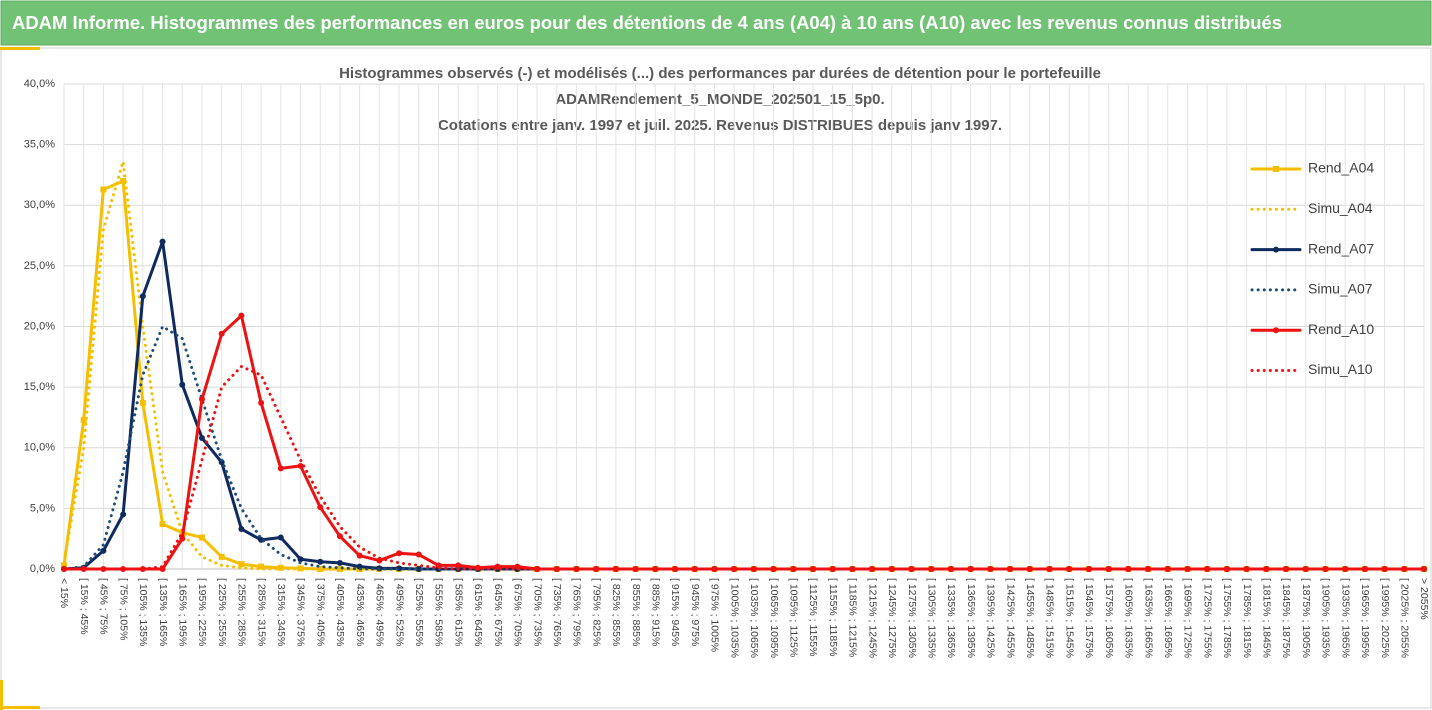 This screenshot has height=710, width=1432. I want to click on x-tick-label: [ 465% ; 495%, so click(380, 612).